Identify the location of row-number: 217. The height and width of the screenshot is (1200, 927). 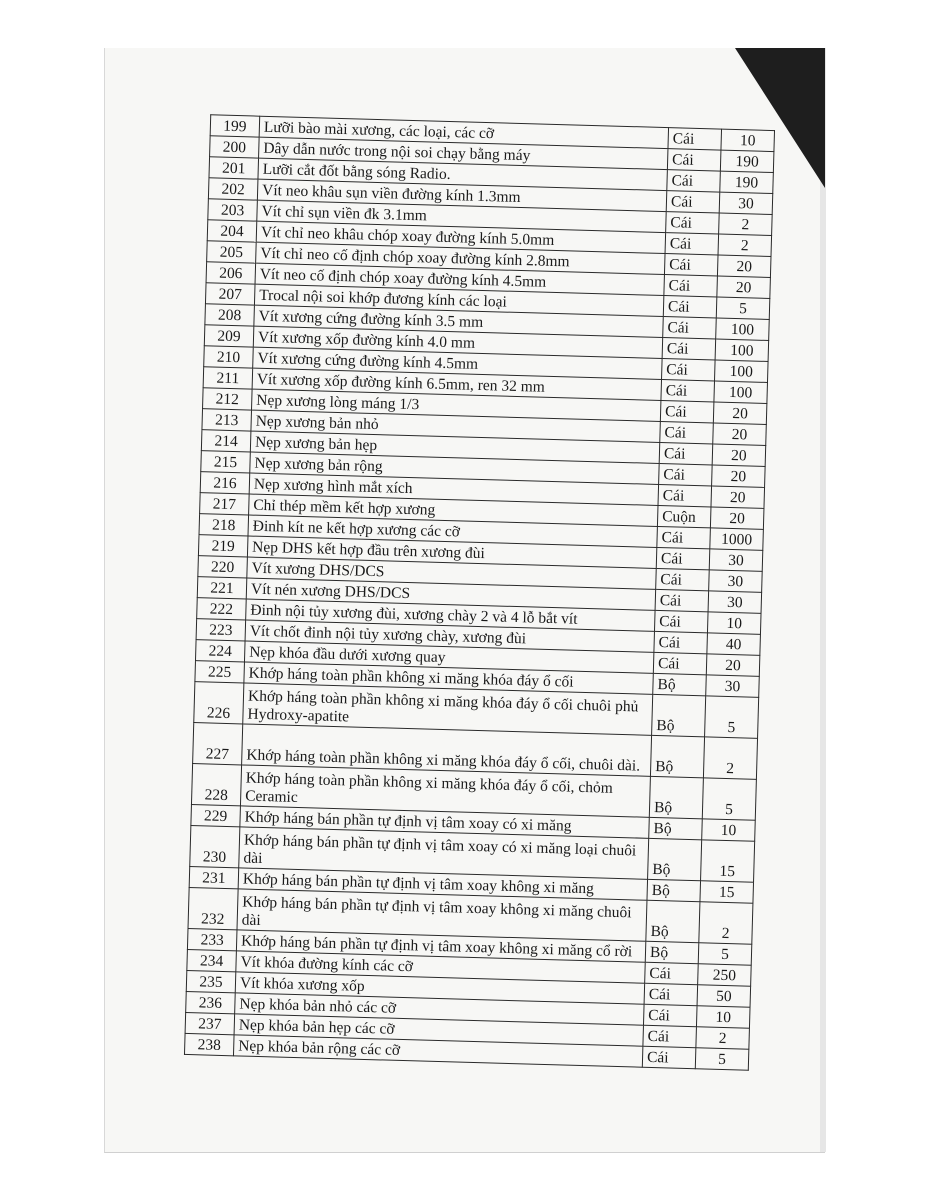
(224, 504).